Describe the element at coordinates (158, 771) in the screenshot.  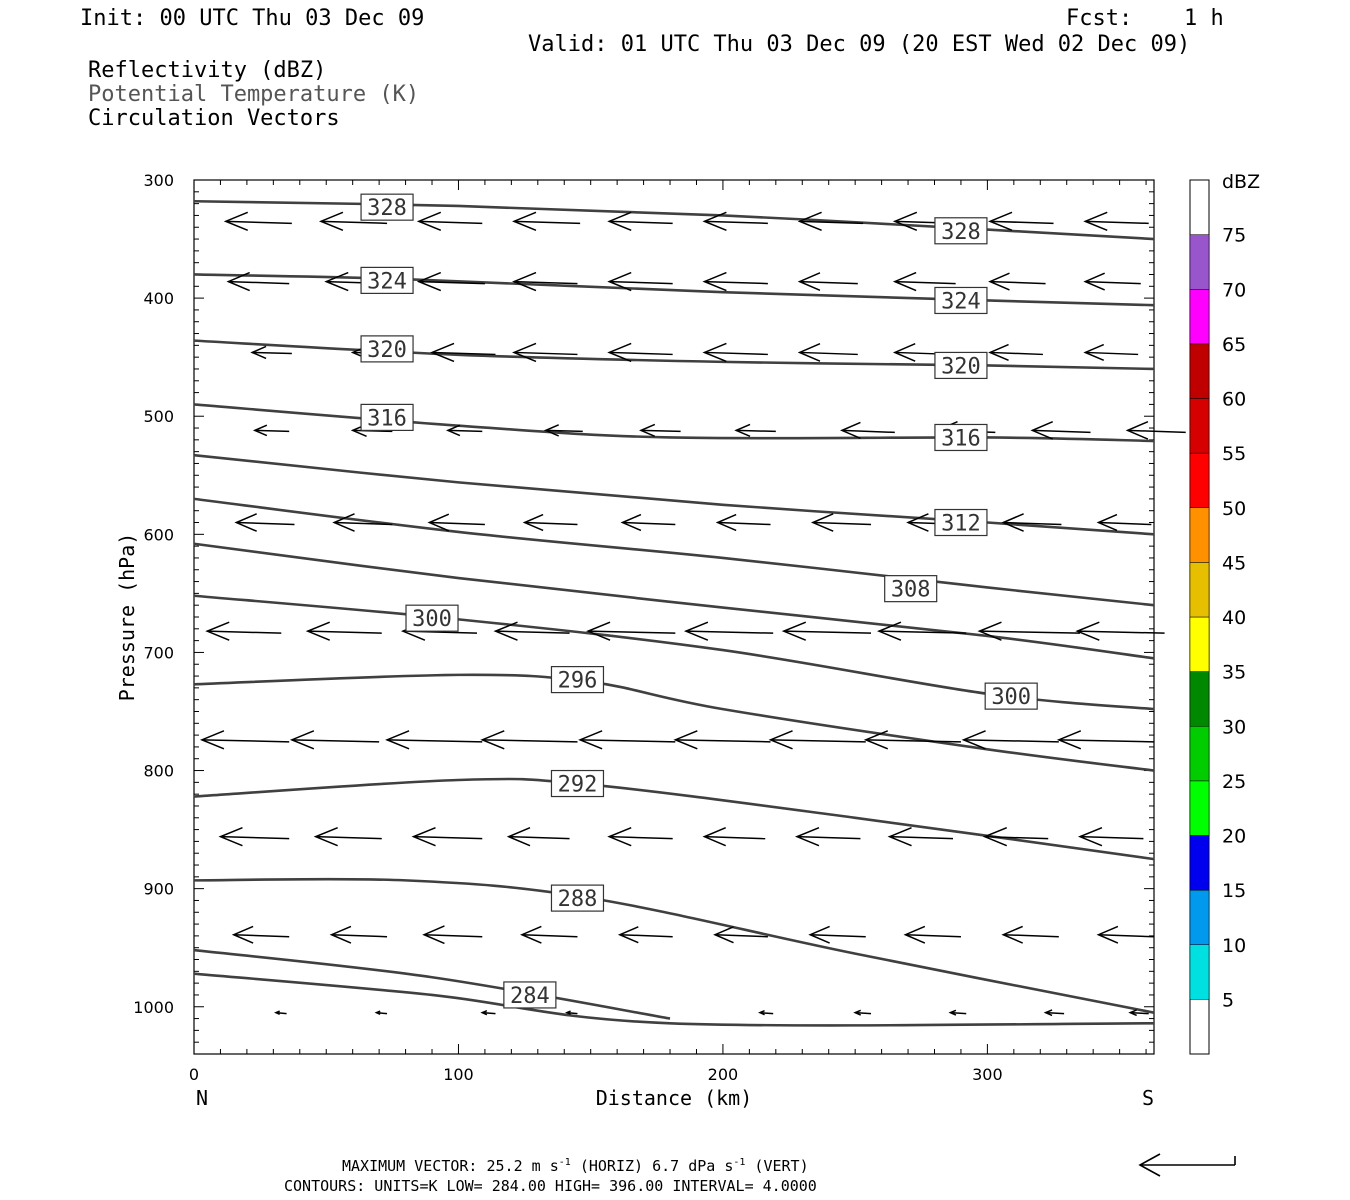
I see `y-tick-label: 800` at that location.